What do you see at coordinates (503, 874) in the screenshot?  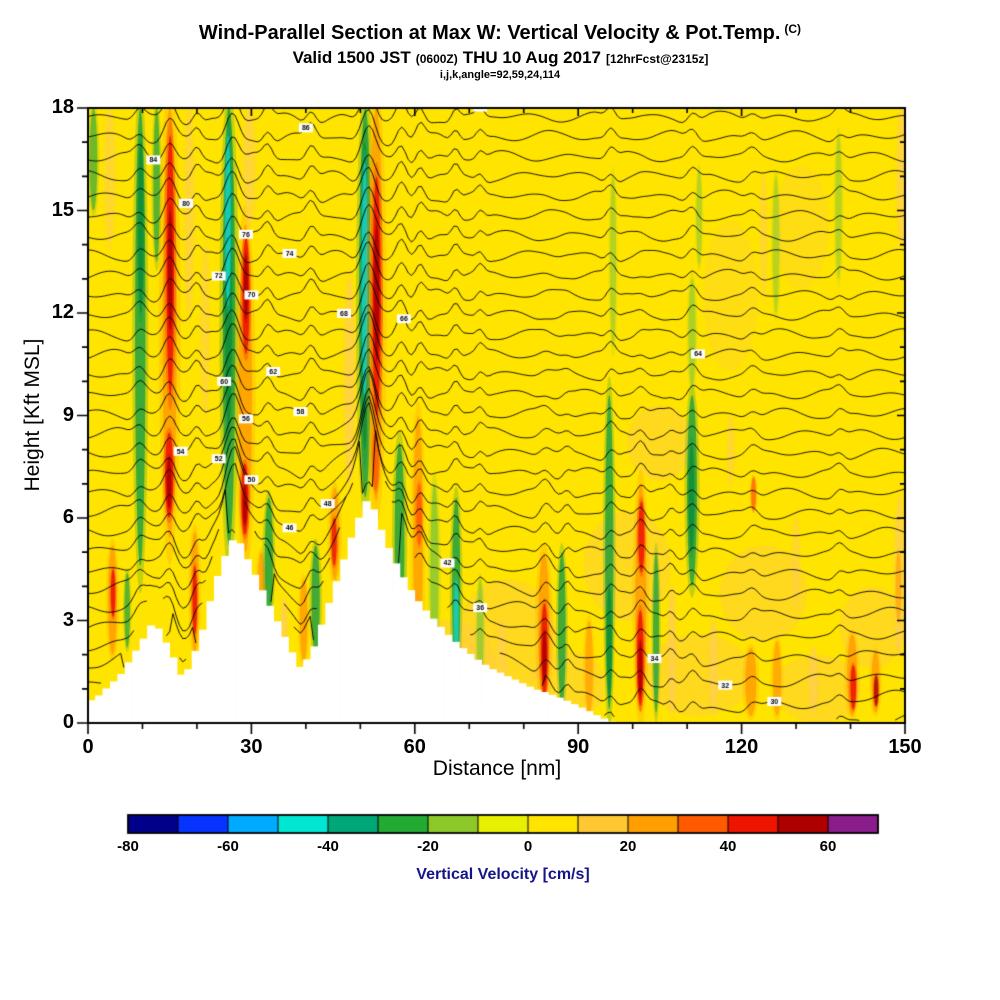 I see `colorbar-title: Vertical Velocity [cm/s]` at bounding box center [503, 874].